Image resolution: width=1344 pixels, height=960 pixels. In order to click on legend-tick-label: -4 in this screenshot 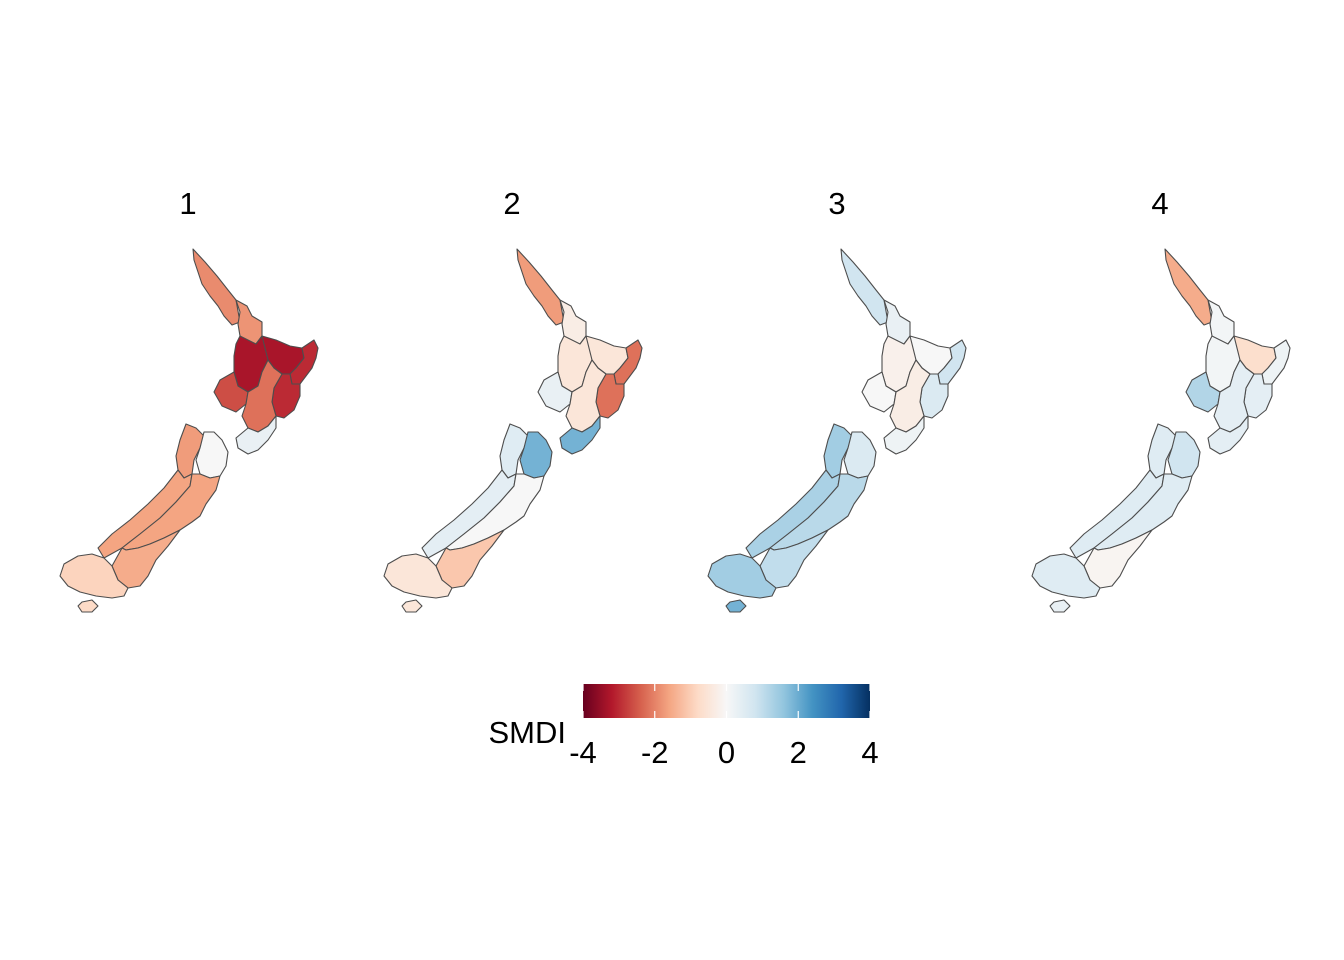, I will do `click(583, 752)`.